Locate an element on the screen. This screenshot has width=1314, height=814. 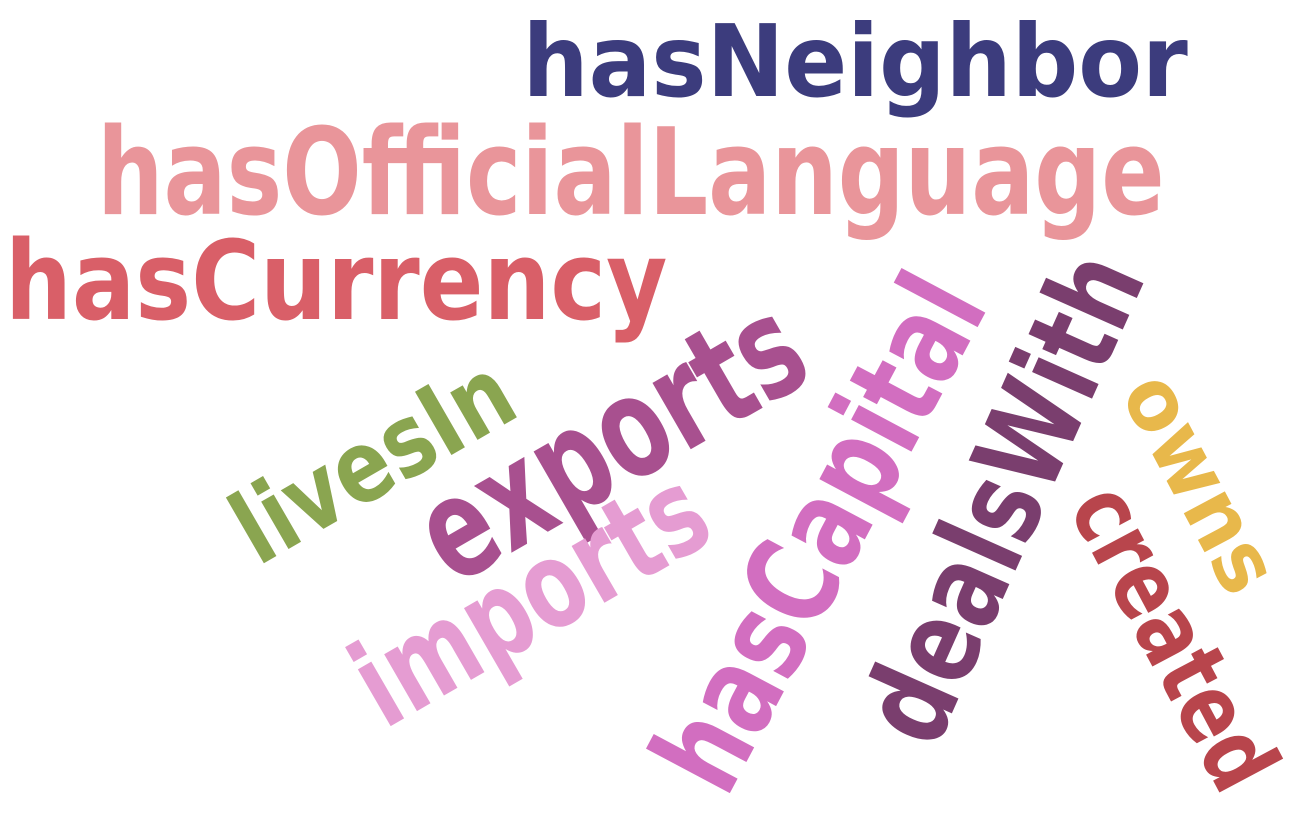
word-has-neighbor: hasNeighbor is located at coordinates (855, 61).